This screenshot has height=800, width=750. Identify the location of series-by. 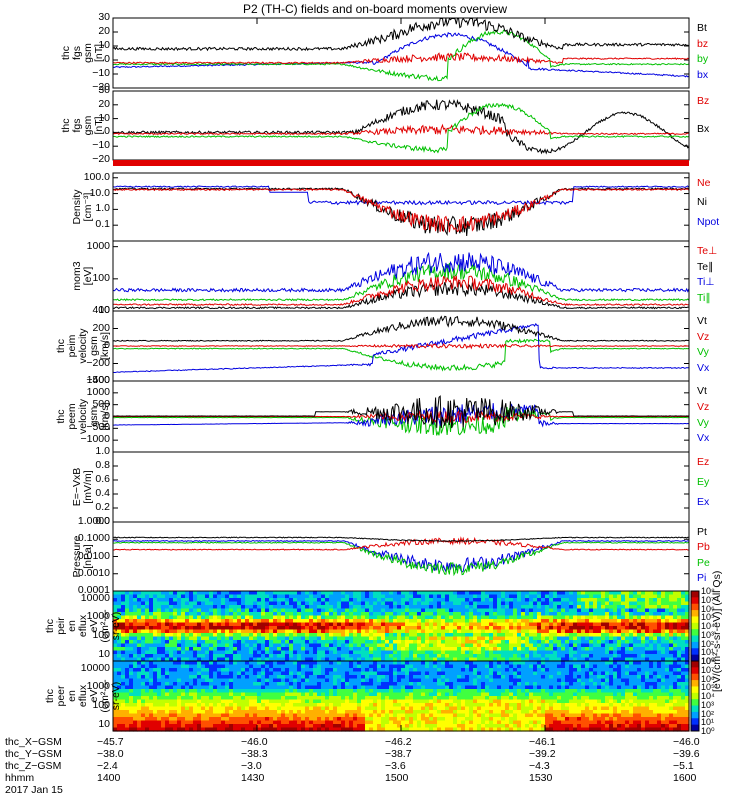
(401, 55).